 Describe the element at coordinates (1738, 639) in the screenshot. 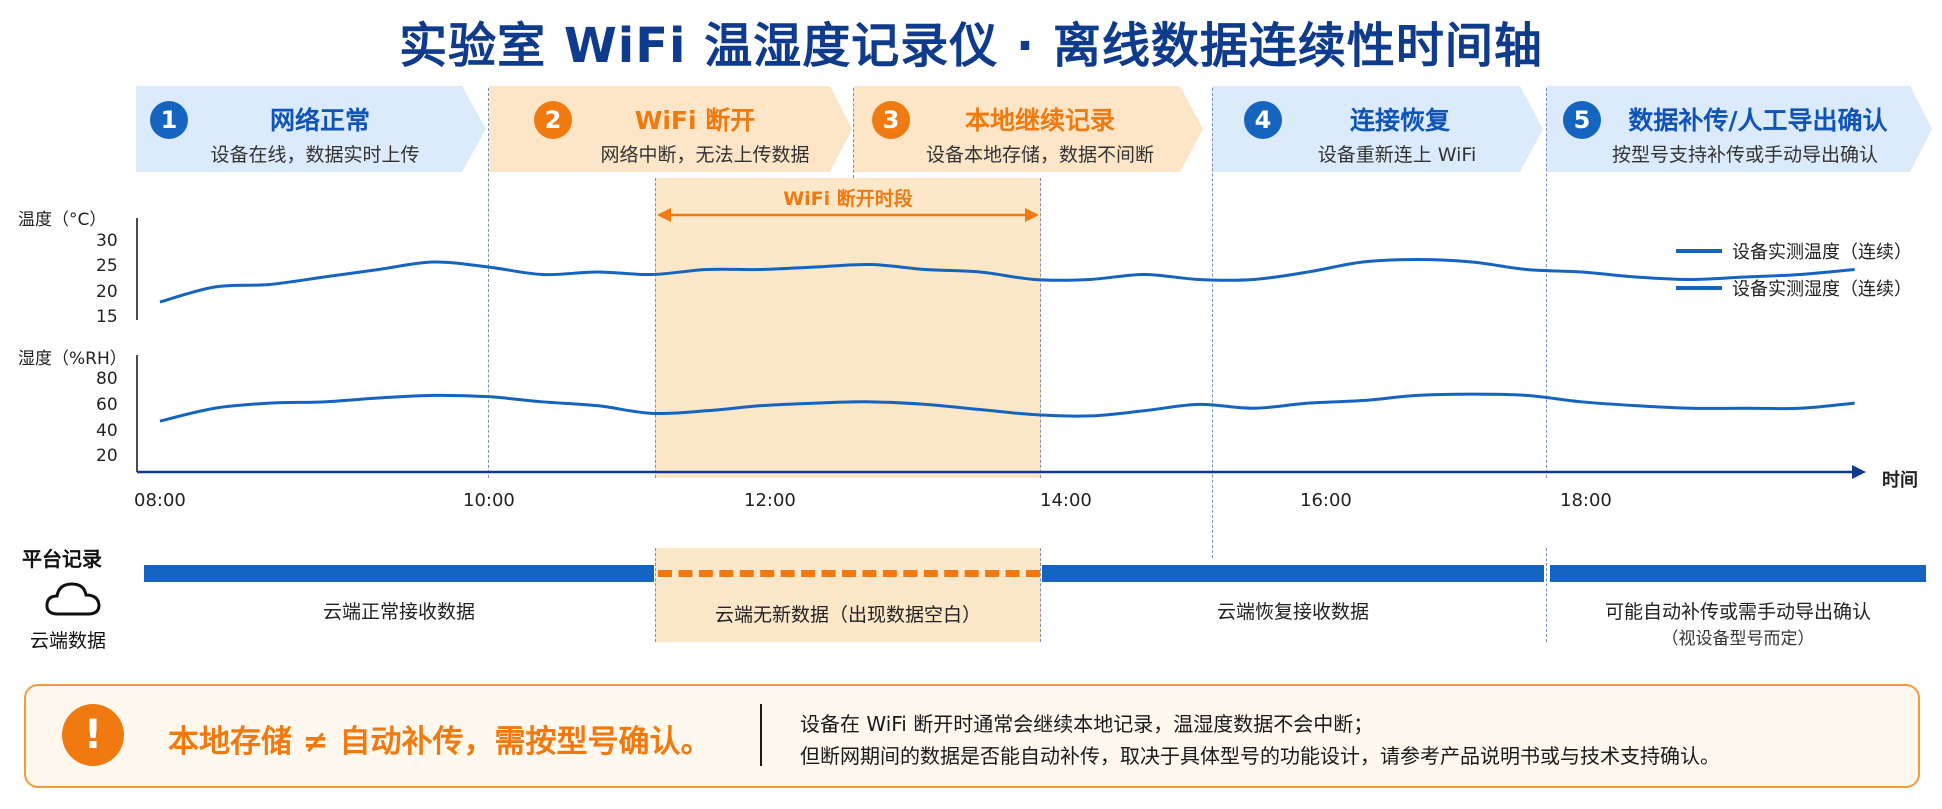

I see `platform-segment-backfill-note: （视设备型号而定）` at that location.